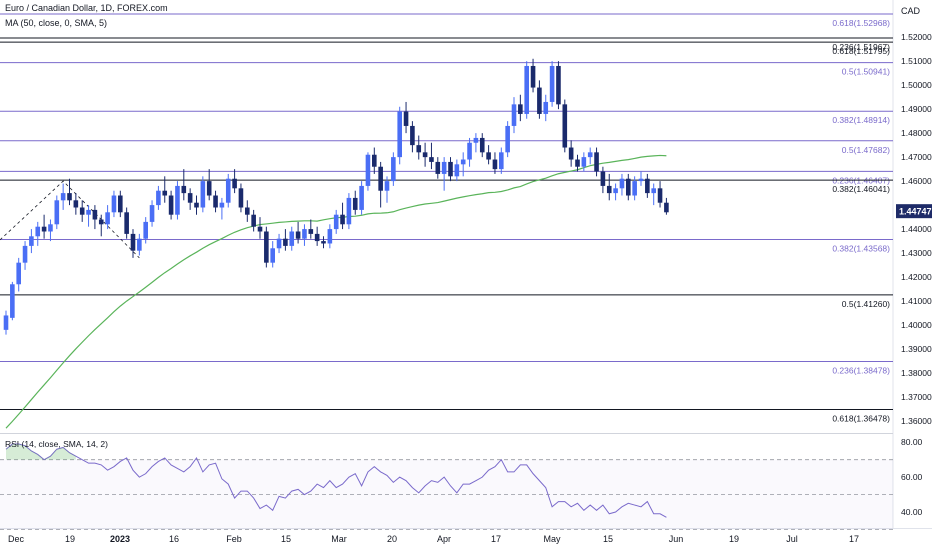 The width and height of the screenshot is (932, 555). Describe the element at coordinates (676, 539) in the screenshot. I see `time-tick-label: Jun` at that location.